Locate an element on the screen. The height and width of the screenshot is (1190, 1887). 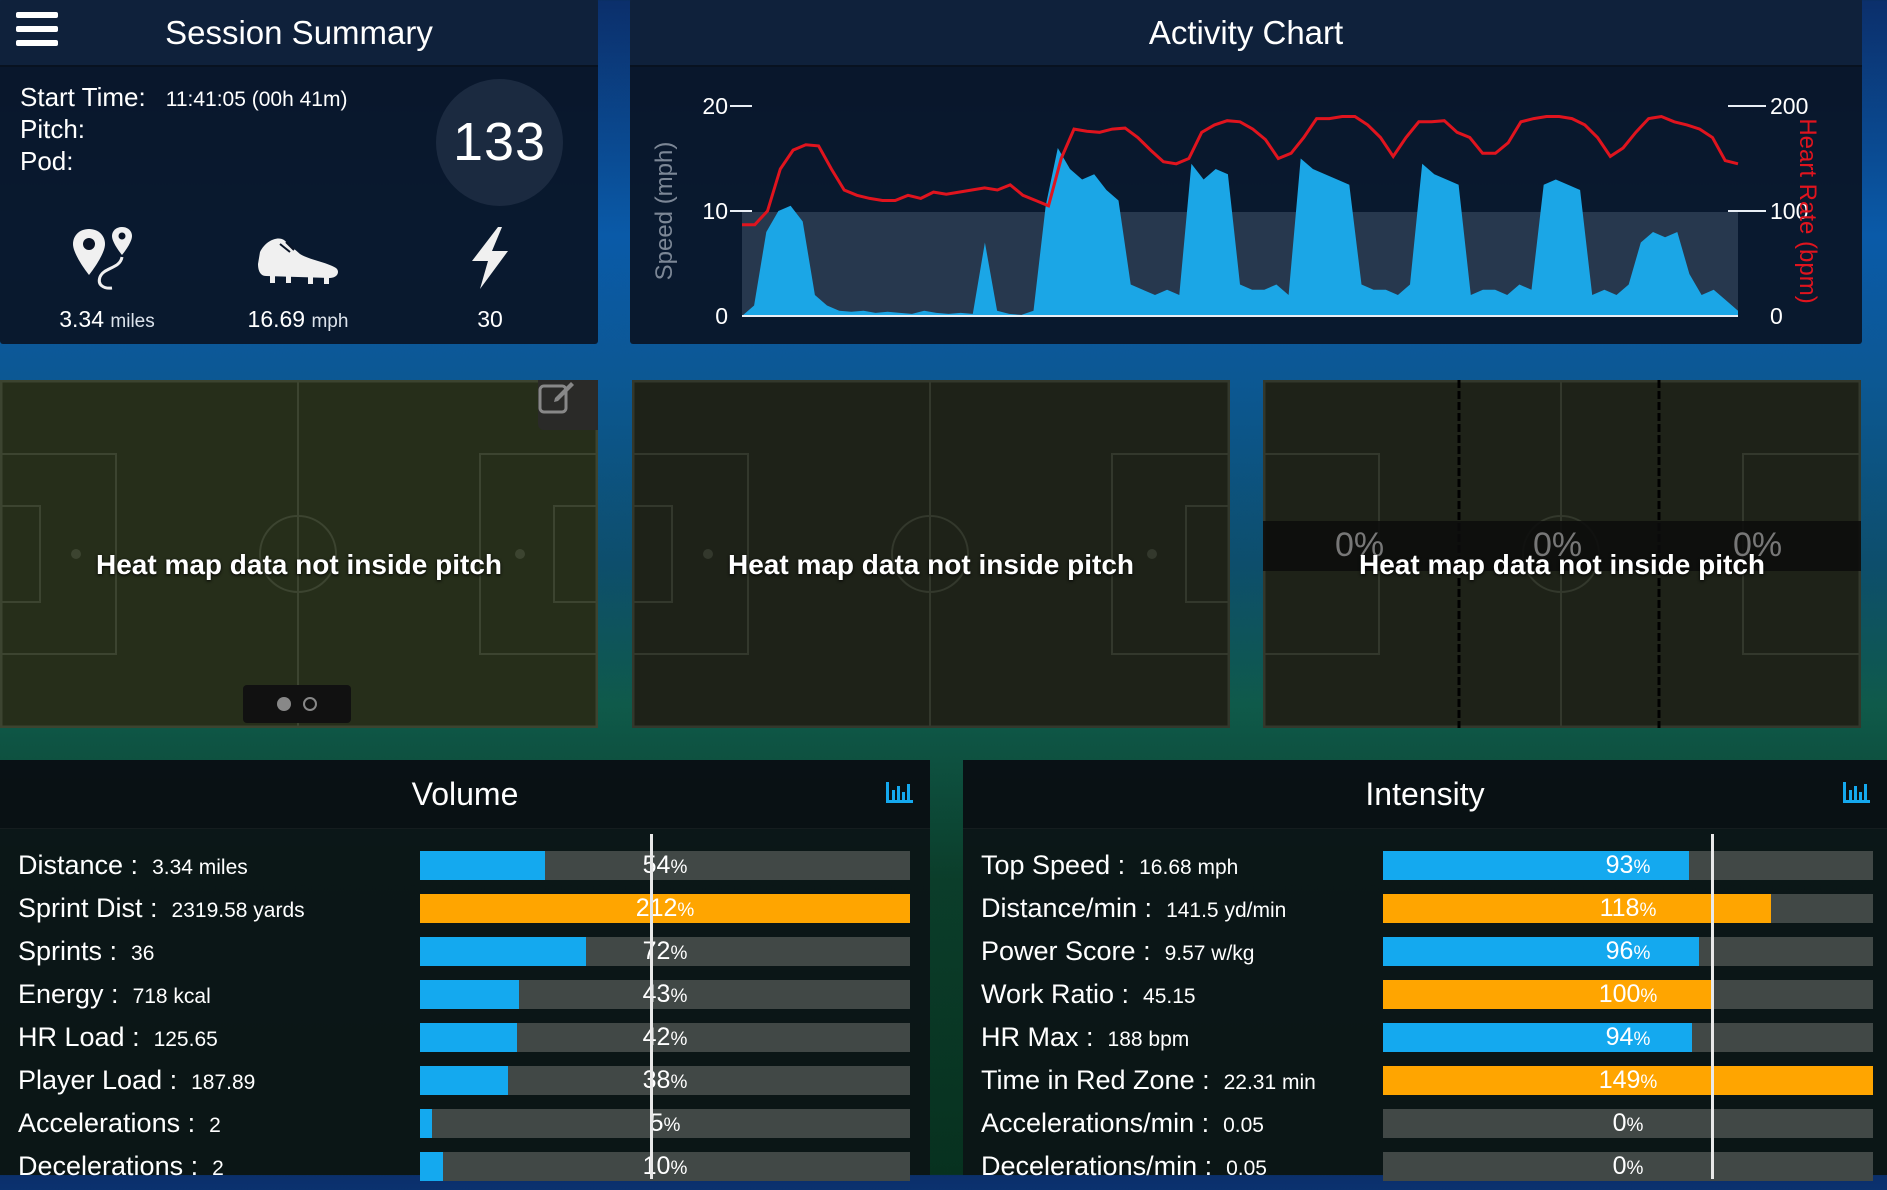
metric-label: Decelerations : 2 is located at coordinates (121, 1167).